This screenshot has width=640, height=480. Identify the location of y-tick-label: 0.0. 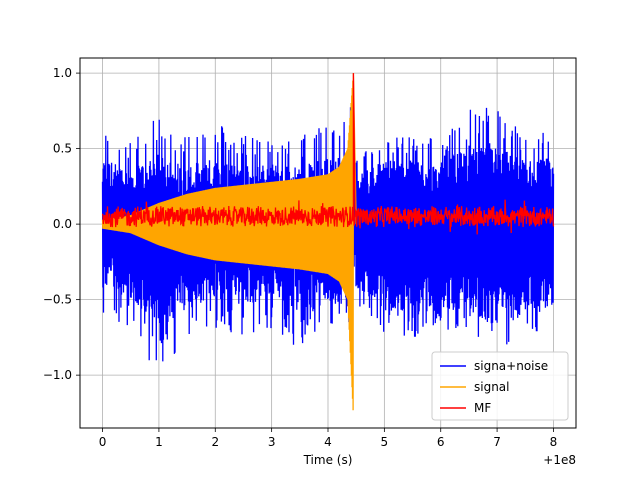
(62, 224).